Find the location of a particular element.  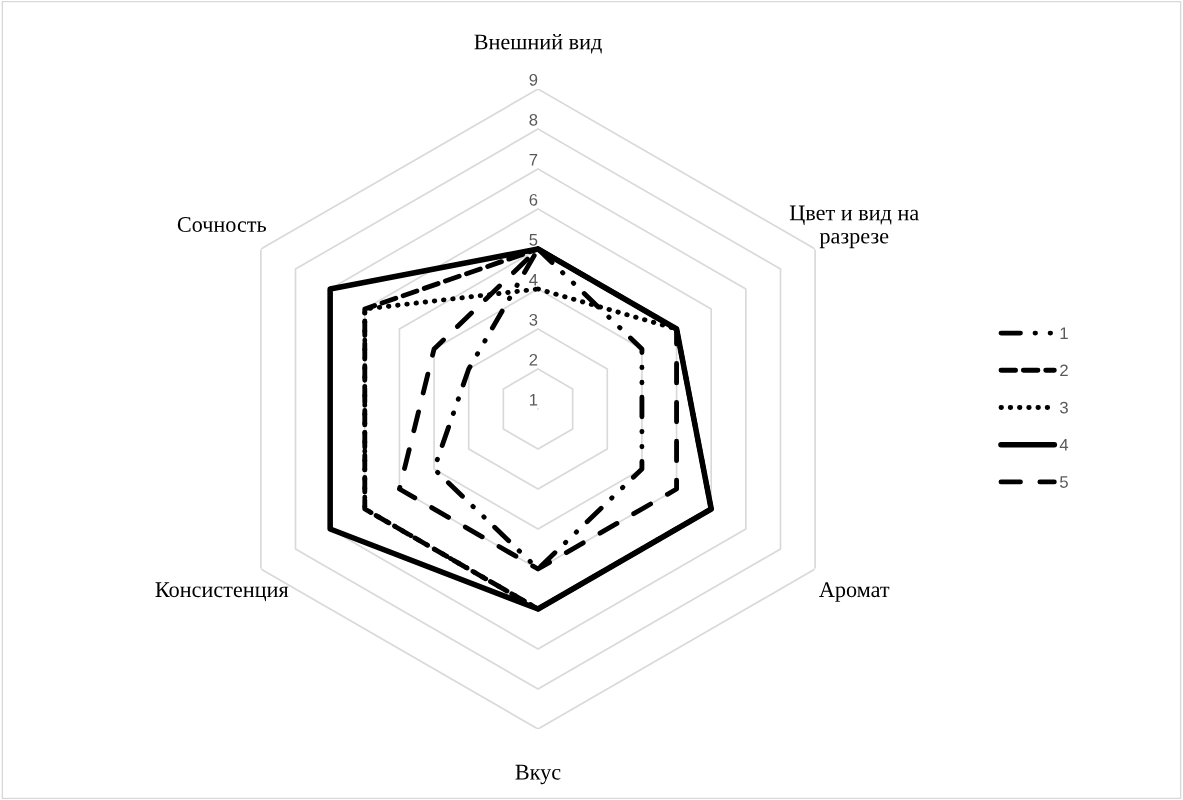

spoke-label: Внешний вид is located at coordinates (538, 43).